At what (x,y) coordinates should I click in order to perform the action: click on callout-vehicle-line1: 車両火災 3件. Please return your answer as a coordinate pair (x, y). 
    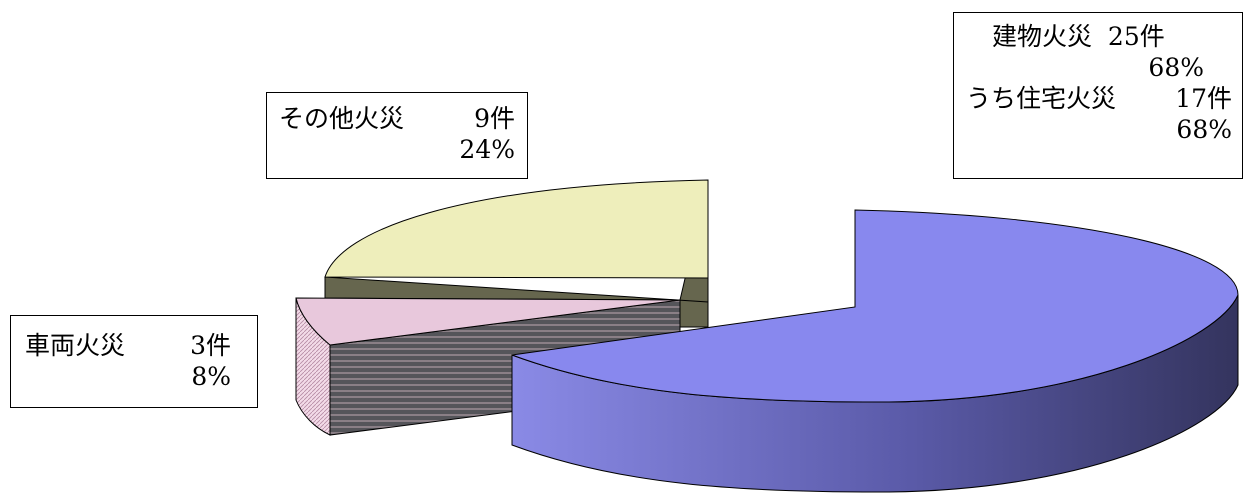
    Looking at the image, I should click on (128, 345).